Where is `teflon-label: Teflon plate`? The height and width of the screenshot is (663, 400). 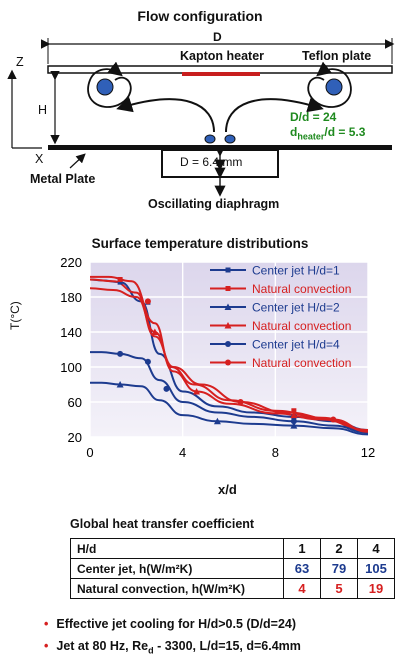 teflon-label: Teflon plate is located at coordinates (337, 56).